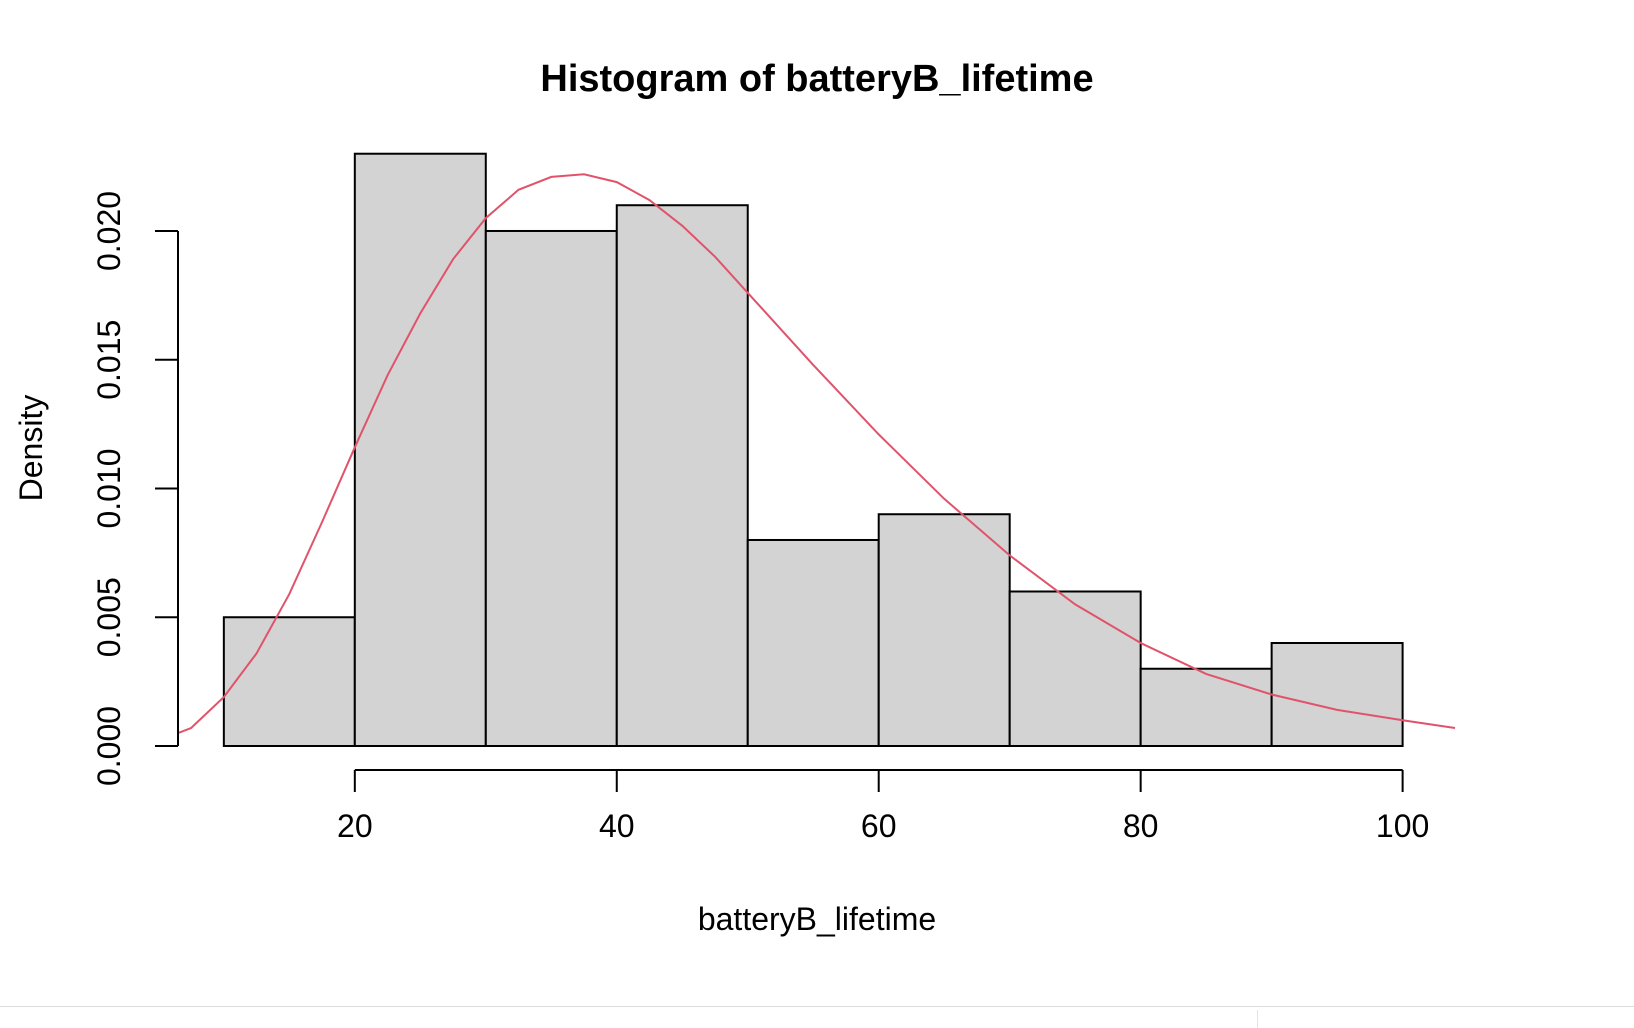  What do you see at coordinates (879, 826) in the screenshot?
I see `x-tick-label: 60` at bounding box center [879, 826].